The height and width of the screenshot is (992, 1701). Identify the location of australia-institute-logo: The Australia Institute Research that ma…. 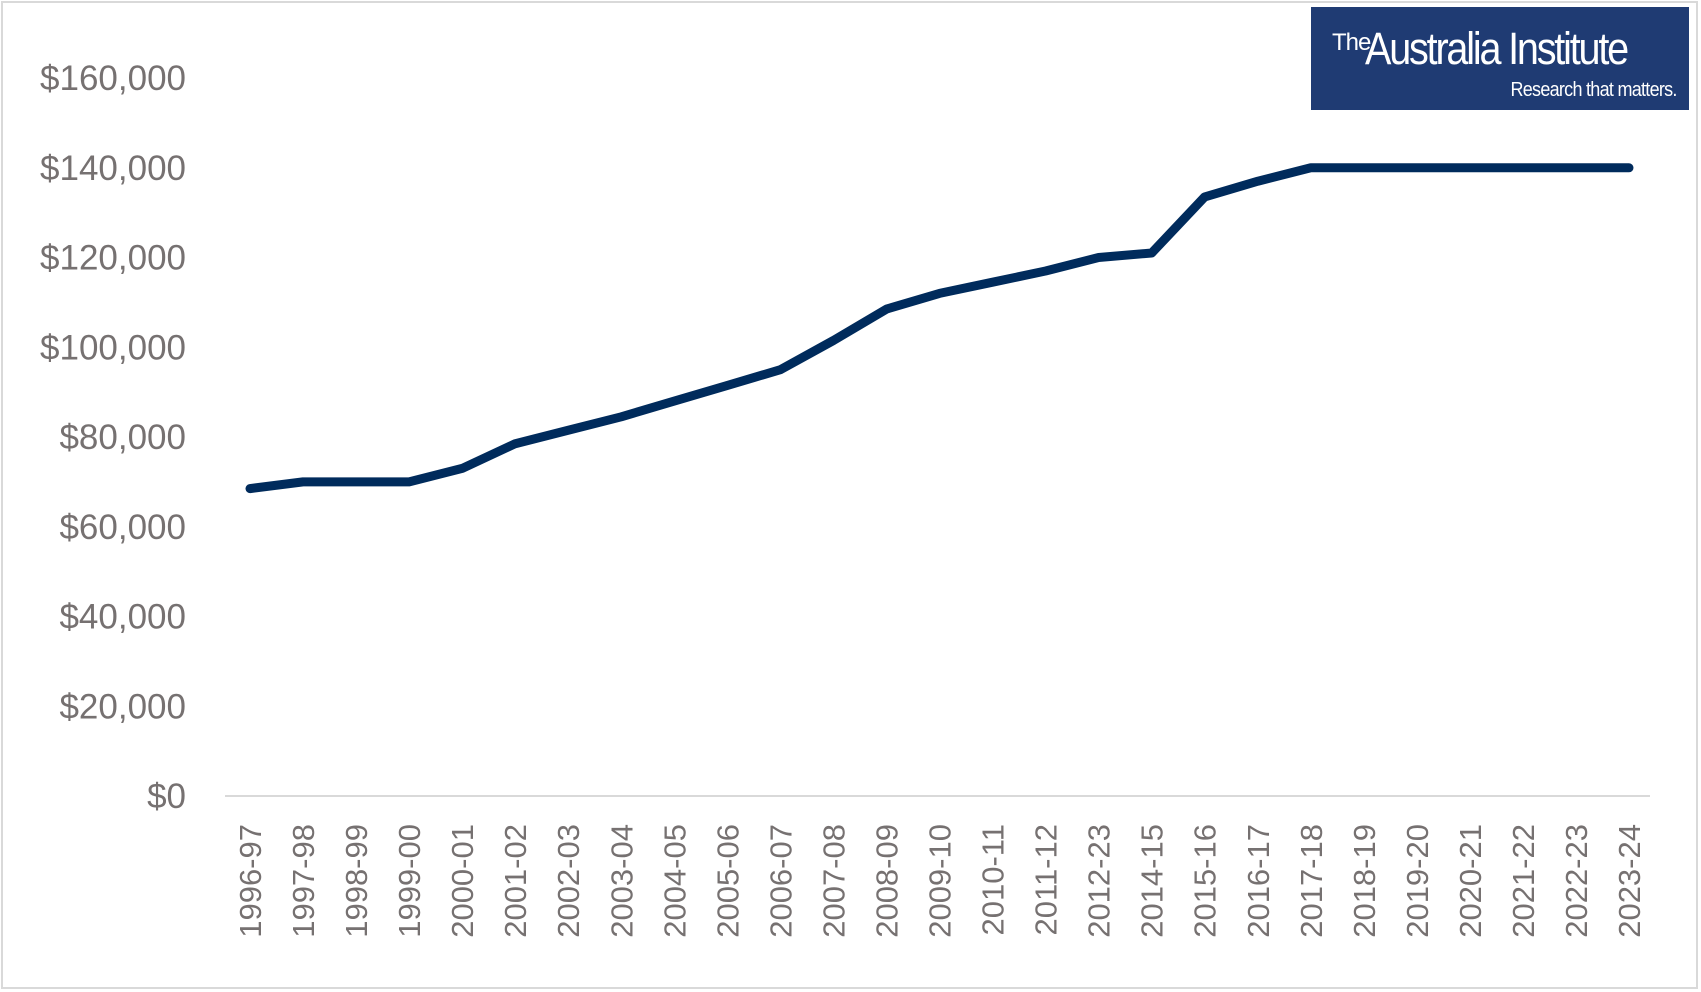
(1500, 58).